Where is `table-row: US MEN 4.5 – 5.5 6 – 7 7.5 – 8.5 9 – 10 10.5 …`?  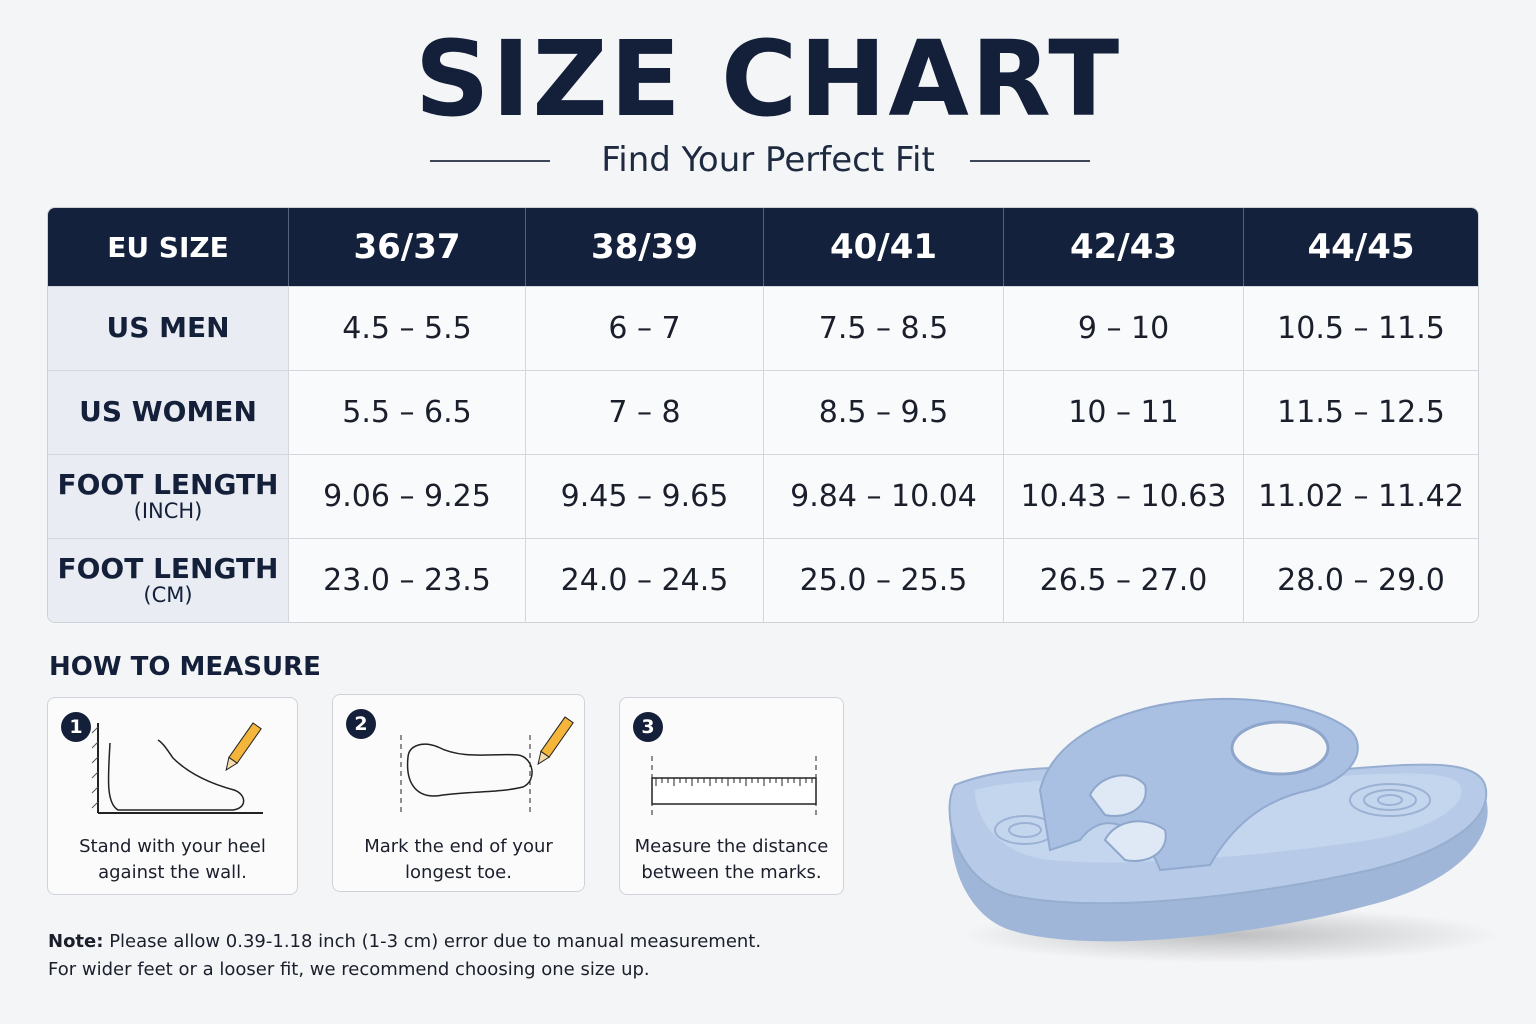
table-row: US MEN 4.5 – 5.5 6 – 7 7.5 – 8.5 9 – 10 10.5 … is located at coordinates (763, 328).